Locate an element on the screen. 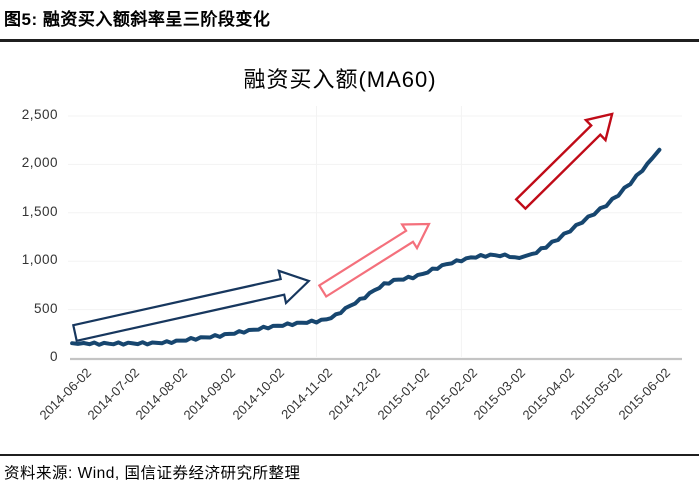  footer-divider is located at coordinates (349, 455).